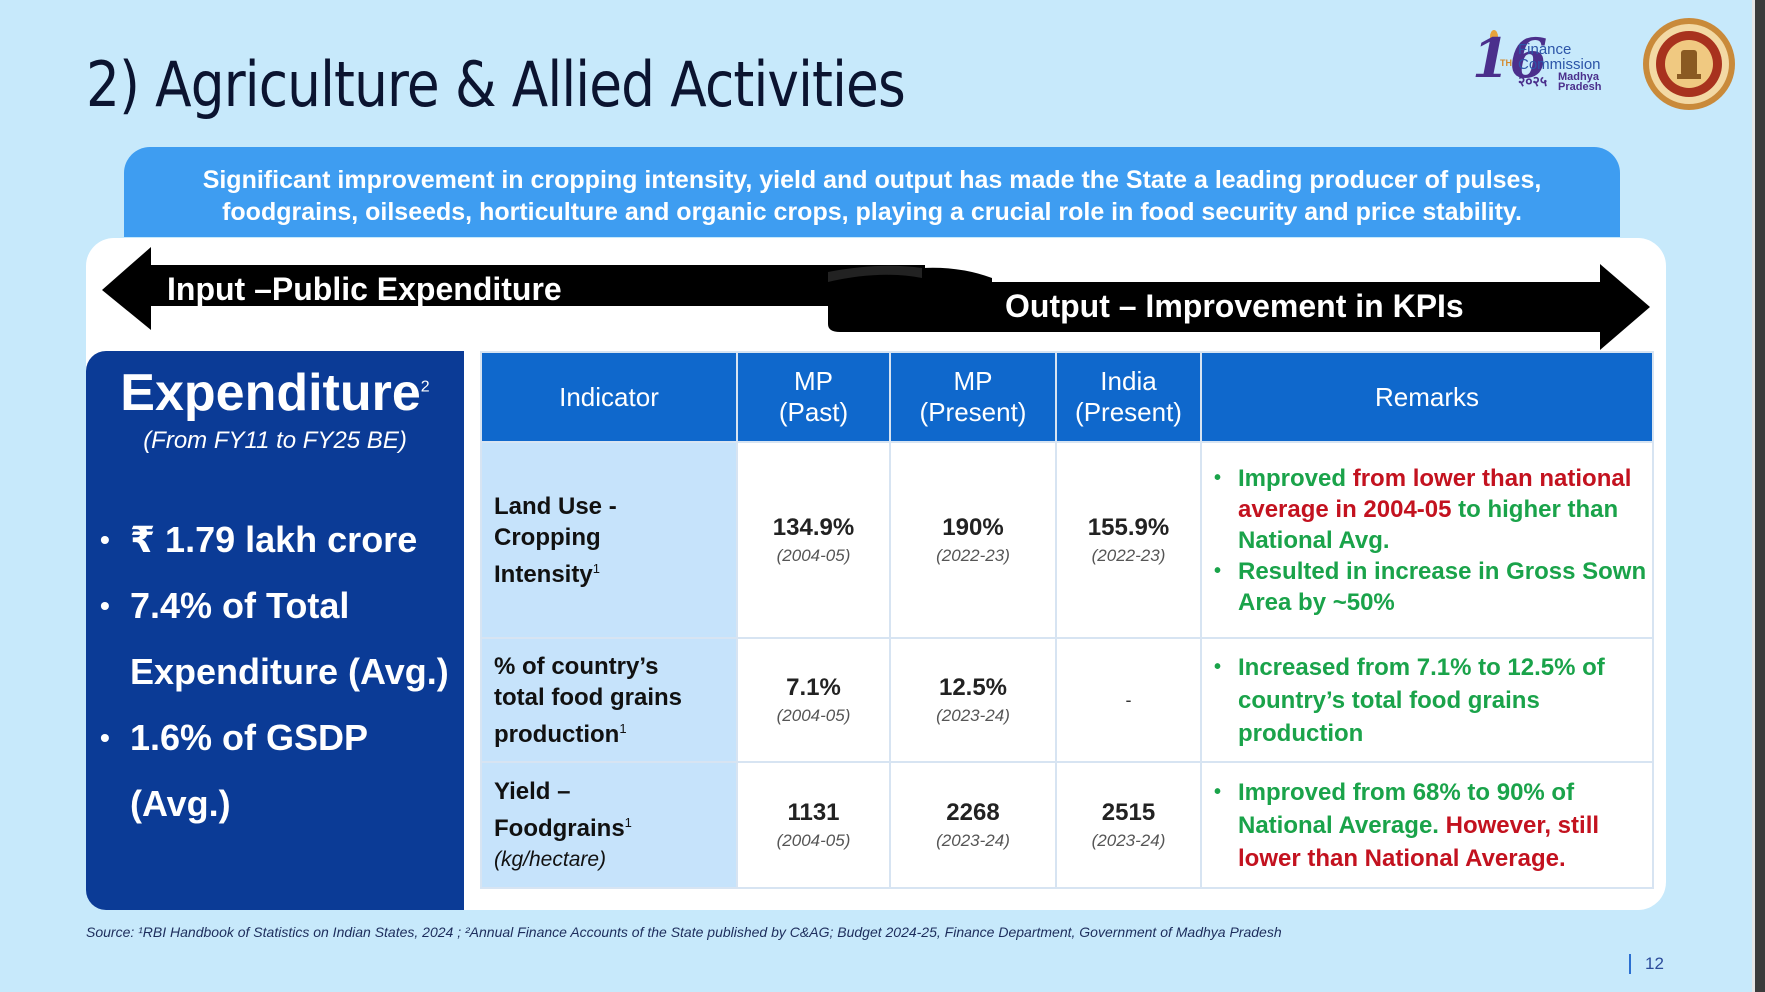 This screenshot has height=992, width=1765. What do you see at coordinates (576, 666) in the screenshot?
I see `indicator-text: % of country’s` at bounding box center [576, 666].